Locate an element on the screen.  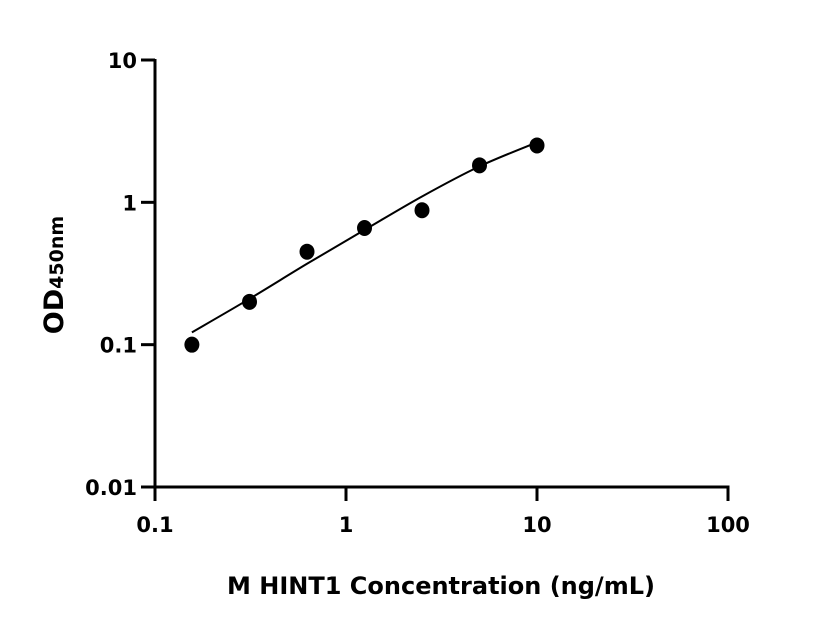
y-tick-label: 10 is located at coordinates (122, 61).